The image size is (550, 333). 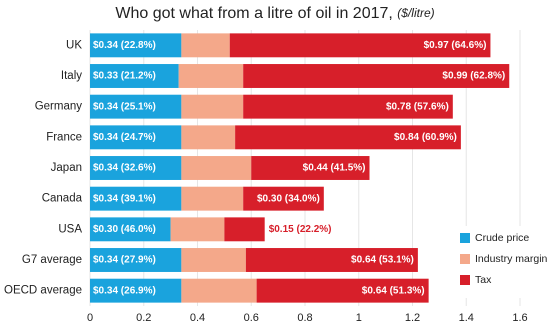 What do you see at coordinates (124, 45) in the screenshot?
I see `value-label: $0.34 (22.8%)` at bounding box center [124, 45].